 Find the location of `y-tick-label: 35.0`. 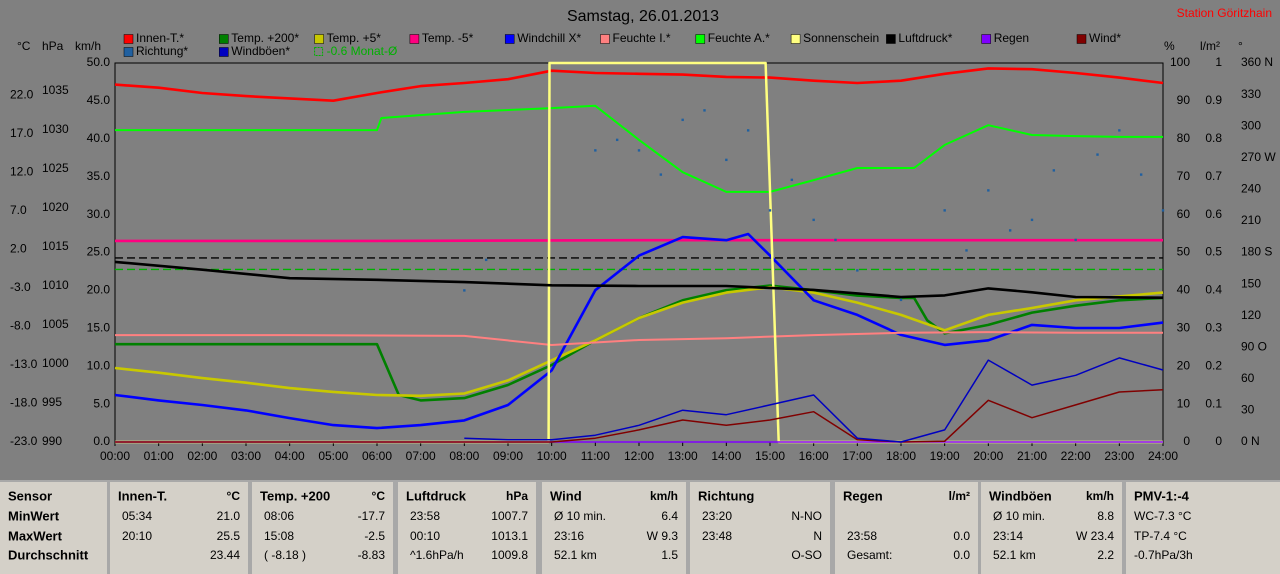

y-tick-label: 35.0 is located at coordinates (99, 176).